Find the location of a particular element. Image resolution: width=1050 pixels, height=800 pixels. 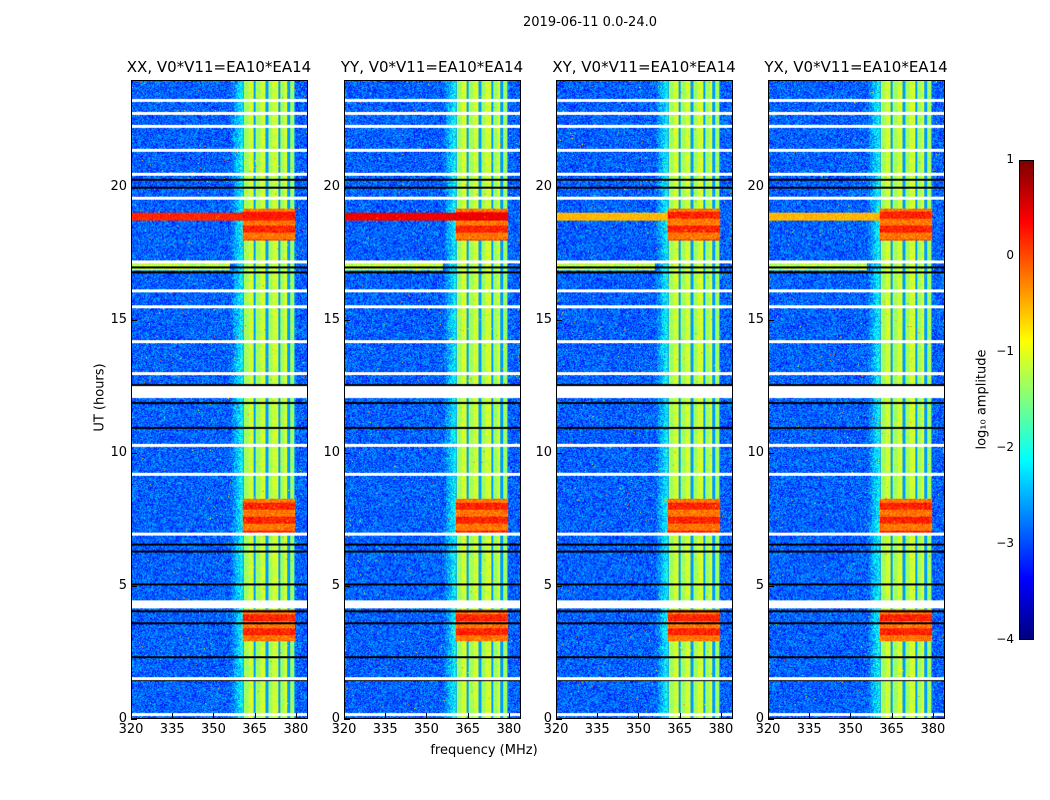

heatmap-panel-xy is located at coordinates (644, 399).